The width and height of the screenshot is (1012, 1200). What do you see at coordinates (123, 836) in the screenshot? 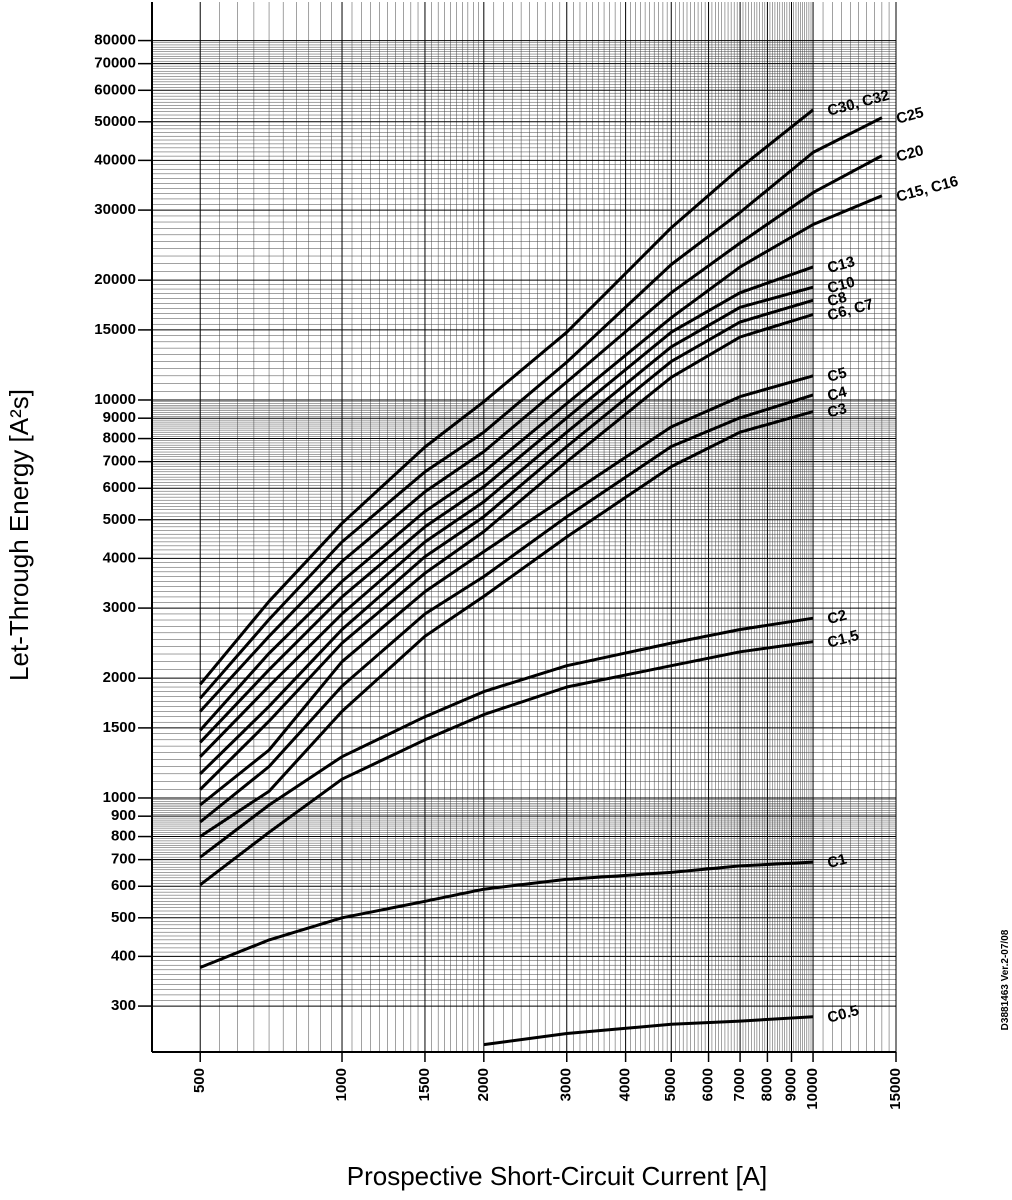
I see `y-tick-label: 800` at bounding box center [123, 836].